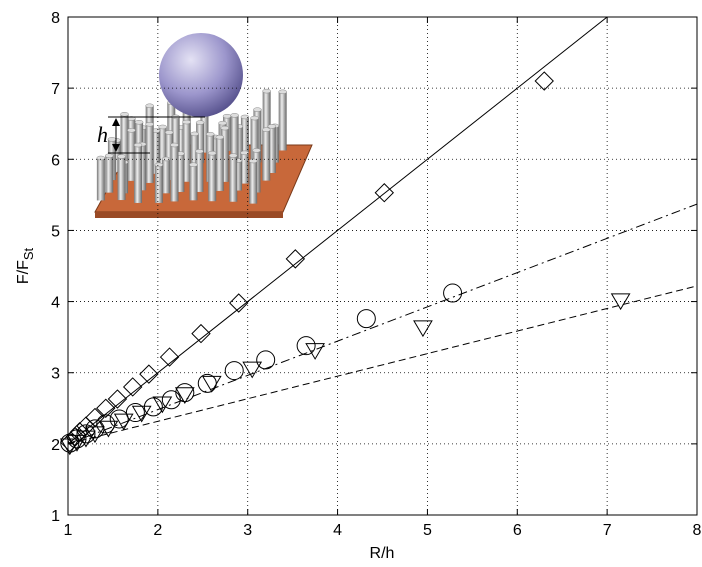  What do you see at coordinates (607, 530) in the screenshot?
I see `x-tick-label: 7` at bounding box center [607, 530].